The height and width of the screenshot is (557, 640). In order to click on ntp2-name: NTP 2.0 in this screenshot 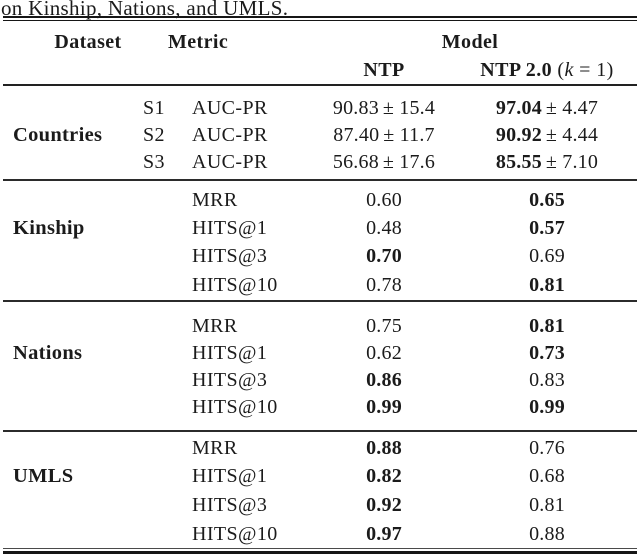, I will do `click(516, 70)`.